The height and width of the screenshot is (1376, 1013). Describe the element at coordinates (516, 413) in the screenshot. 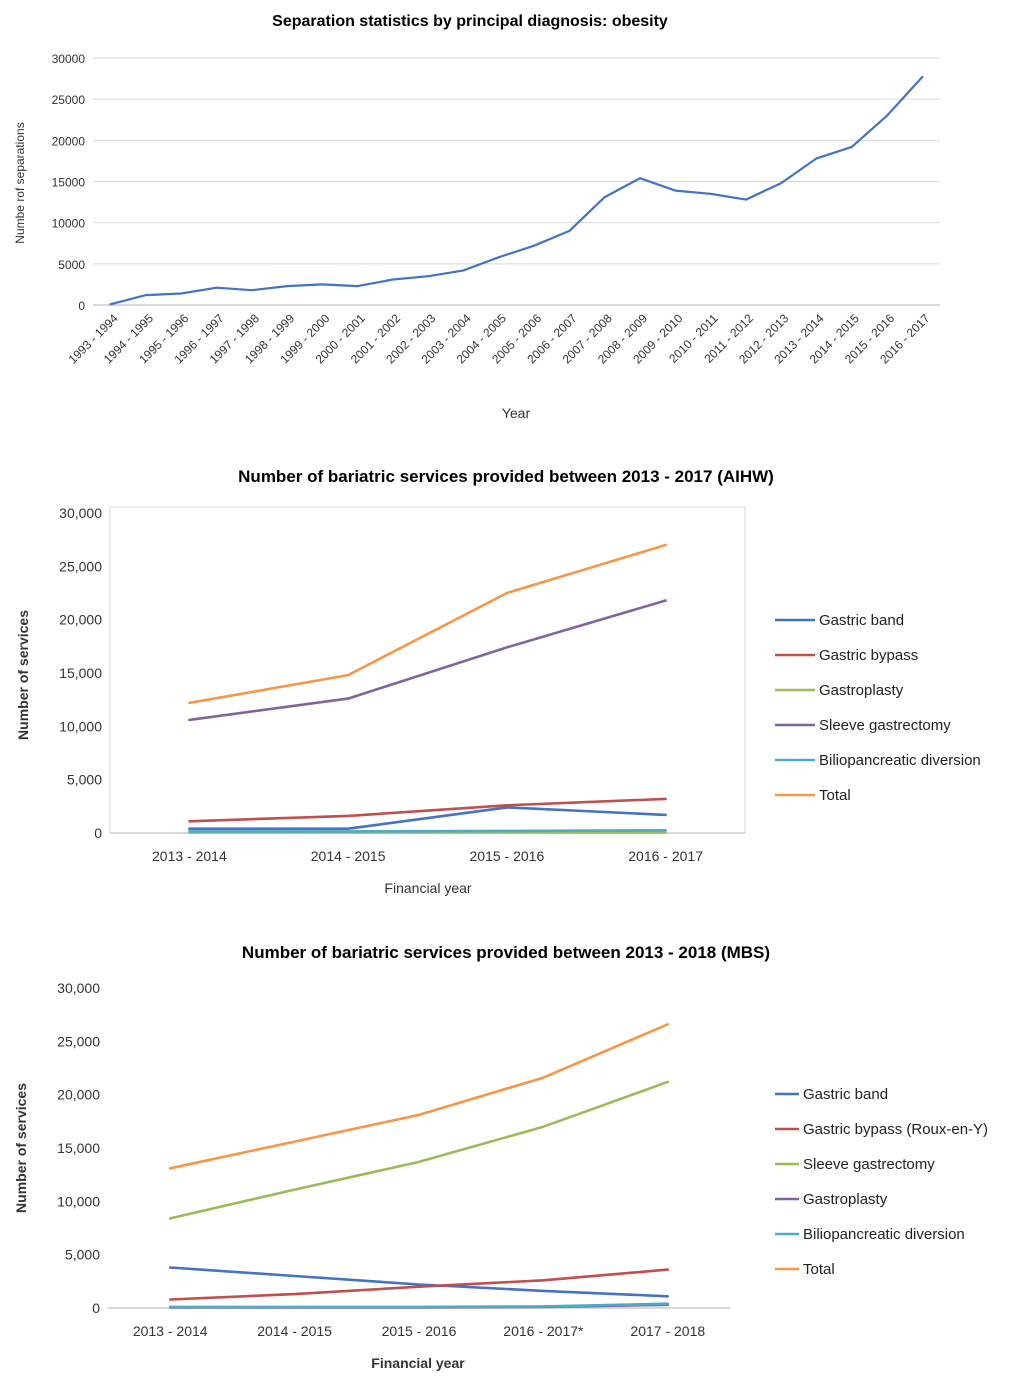

I see `x-axis-label: Year` at that location.